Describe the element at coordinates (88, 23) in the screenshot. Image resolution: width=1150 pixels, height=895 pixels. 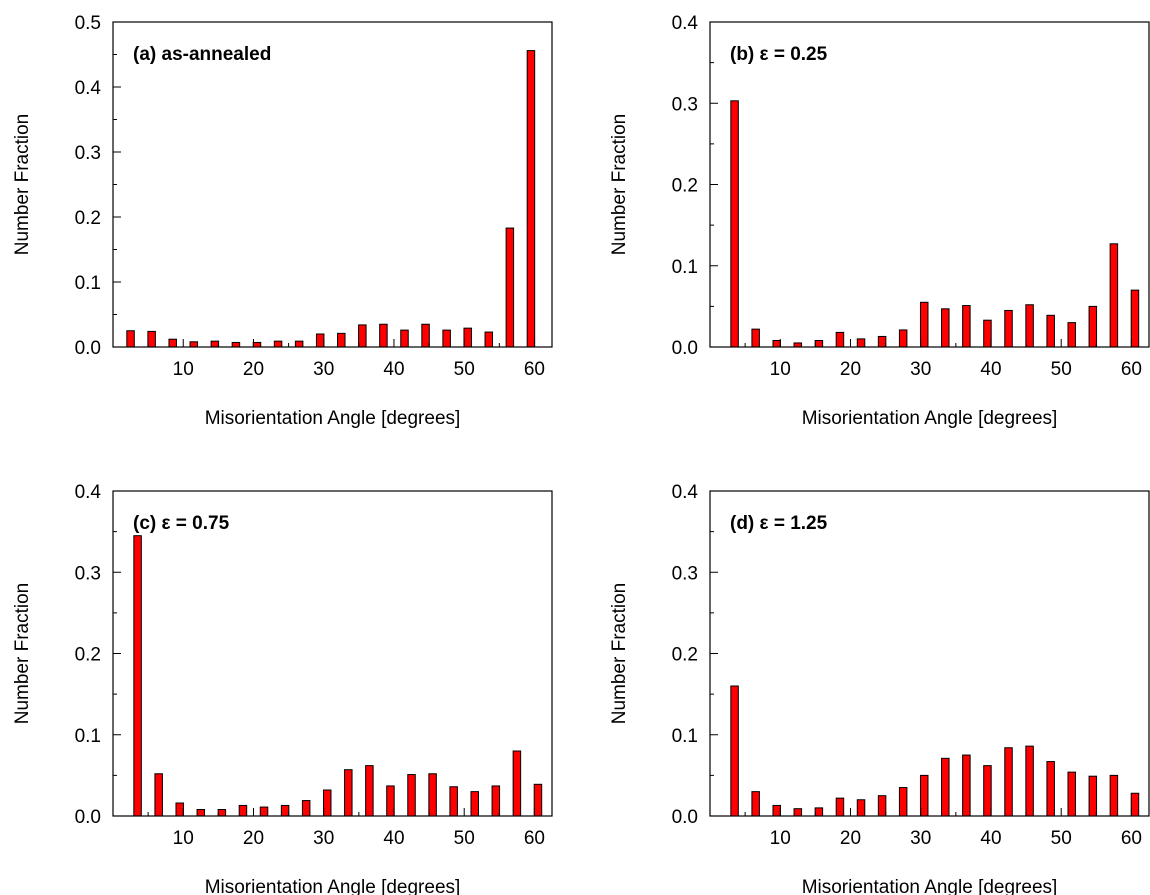
I see `y-tick-label: 0.5` at that location.